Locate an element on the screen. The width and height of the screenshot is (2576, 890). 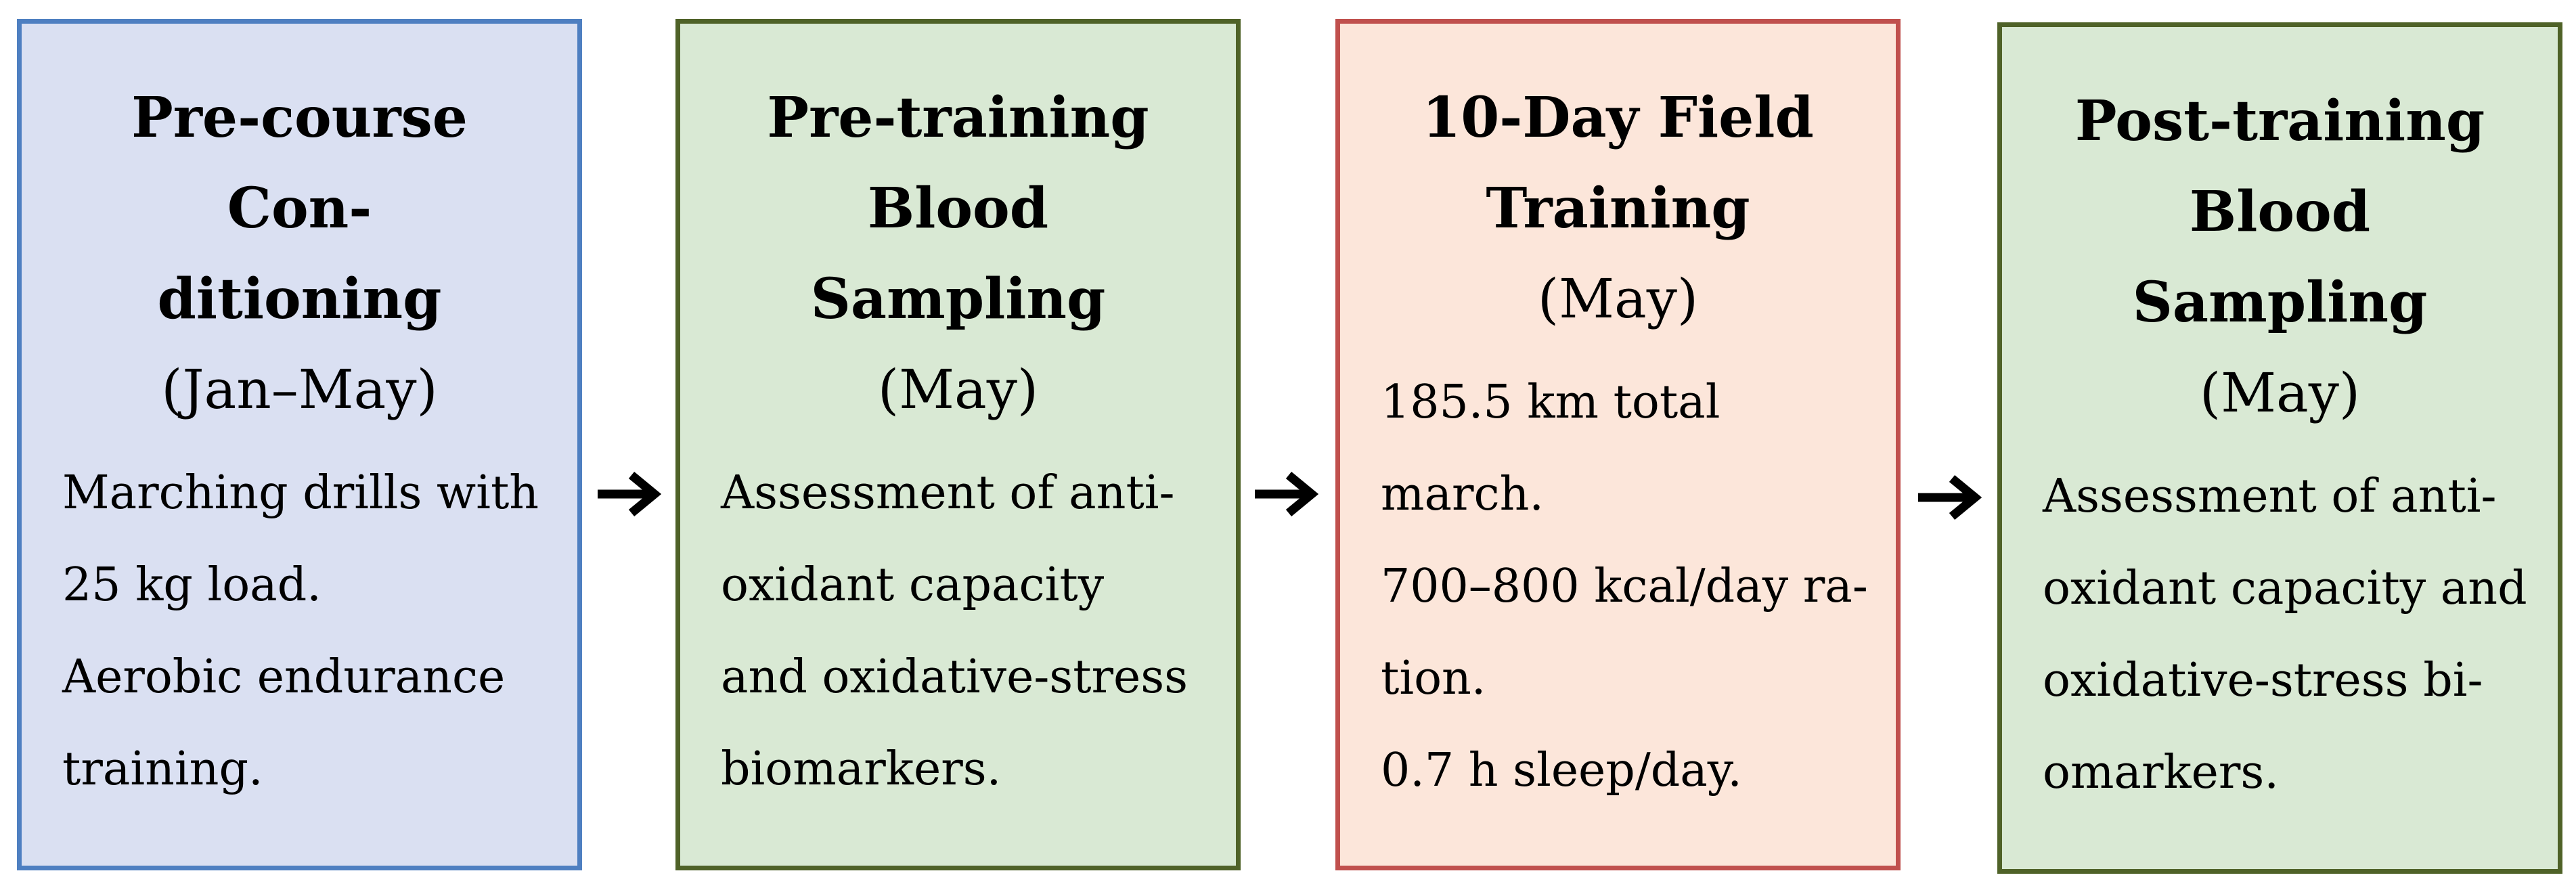
step-description-line: oxidative-stress bi- is located at coordinates (2263, 680).